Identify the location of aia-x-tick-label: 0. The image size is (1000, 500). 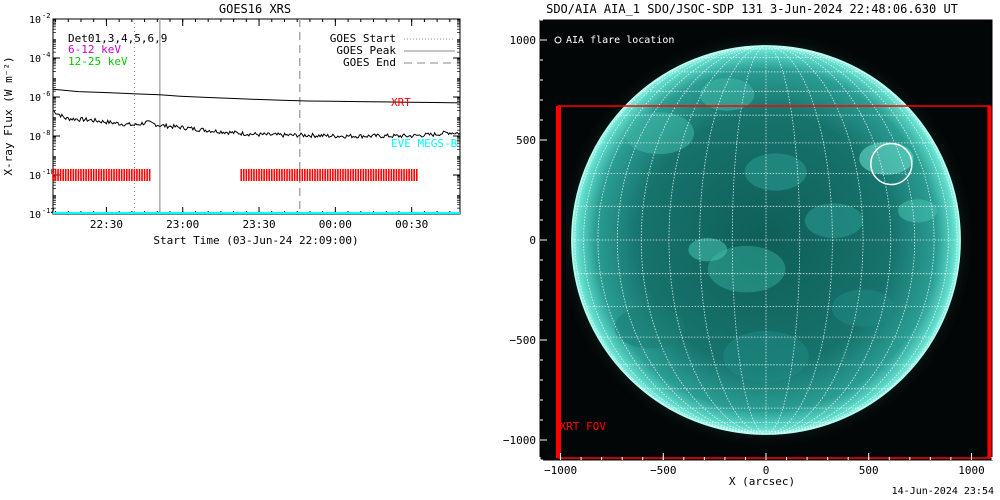
(766, 470).